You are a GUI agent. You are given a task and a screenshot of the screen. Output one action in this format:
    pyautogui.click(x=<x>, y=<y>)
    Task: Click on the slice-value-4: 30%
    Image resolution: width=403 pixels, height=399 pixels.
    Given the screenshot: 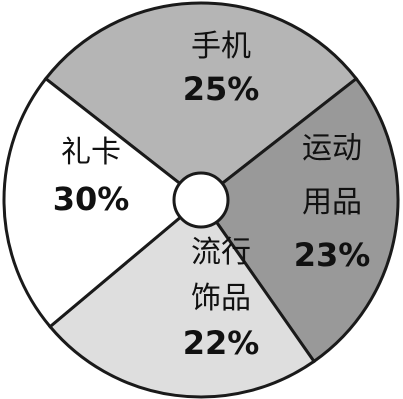 What is the action you would take?
    pyautogui.click(x=91, y=199)
    